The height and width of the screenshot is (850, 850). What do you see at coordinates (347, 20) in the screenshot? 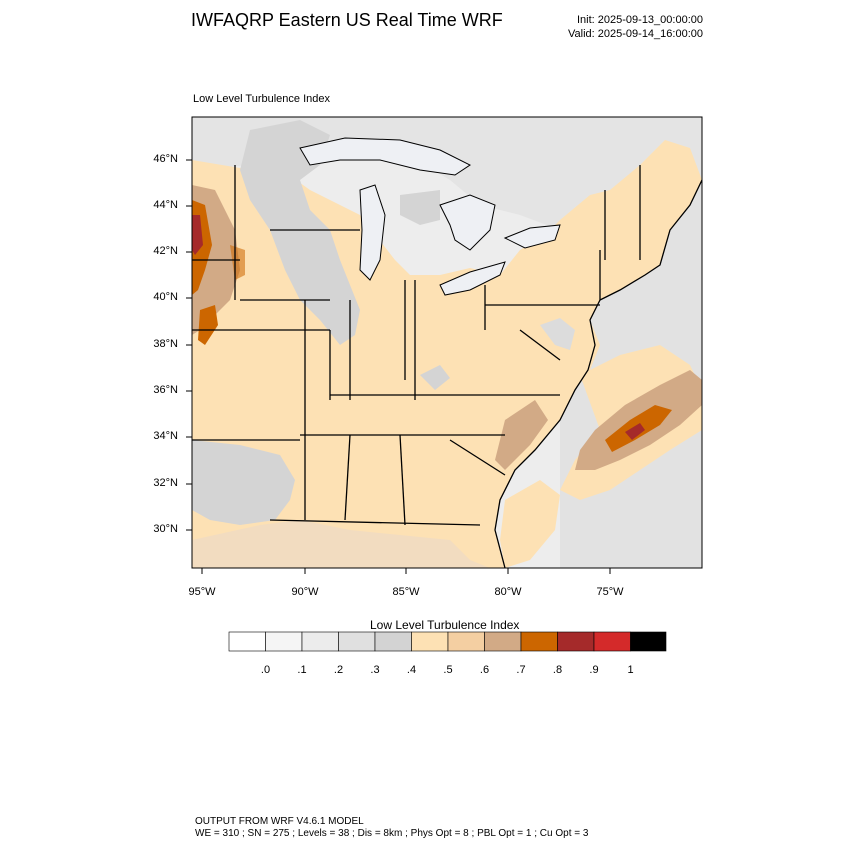
I see `page-title: IWFAQRP Eastern US Real Time WRF` at bounding box center [347, 20].